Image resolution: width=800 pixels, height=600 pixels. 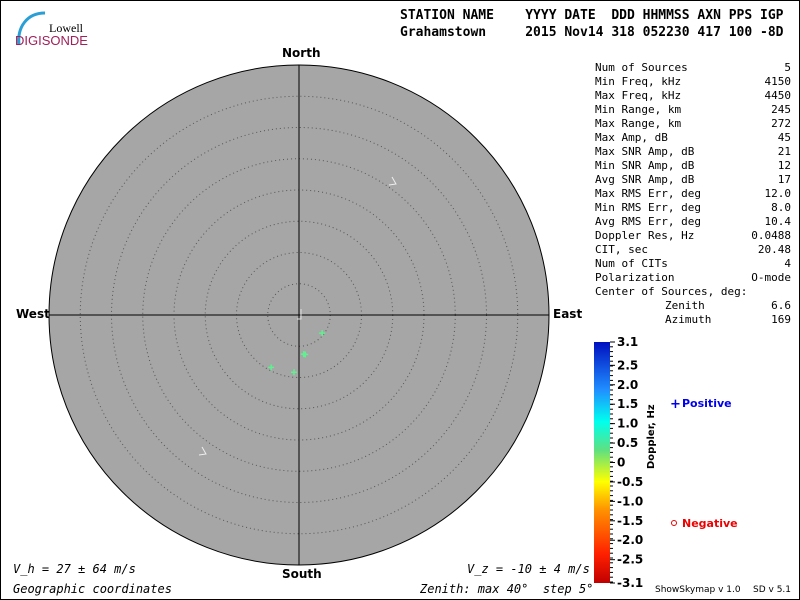 I want to click on horizontal-velocity: V_h = 27 ± 64 m/s, so click(x=74, y=569).